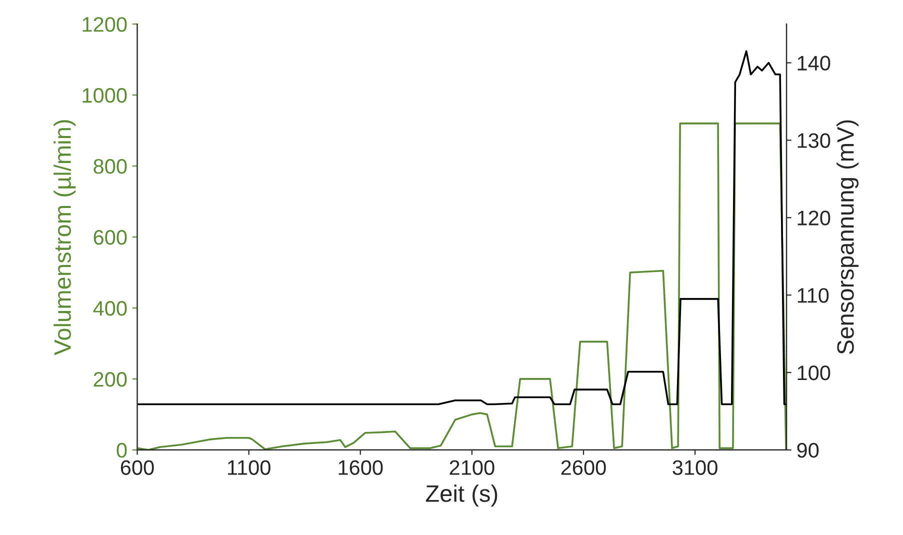 The width and height of the screenshot is (903, 535). I want to click on x-axis-title: Zeit (s), so click(462, 495).